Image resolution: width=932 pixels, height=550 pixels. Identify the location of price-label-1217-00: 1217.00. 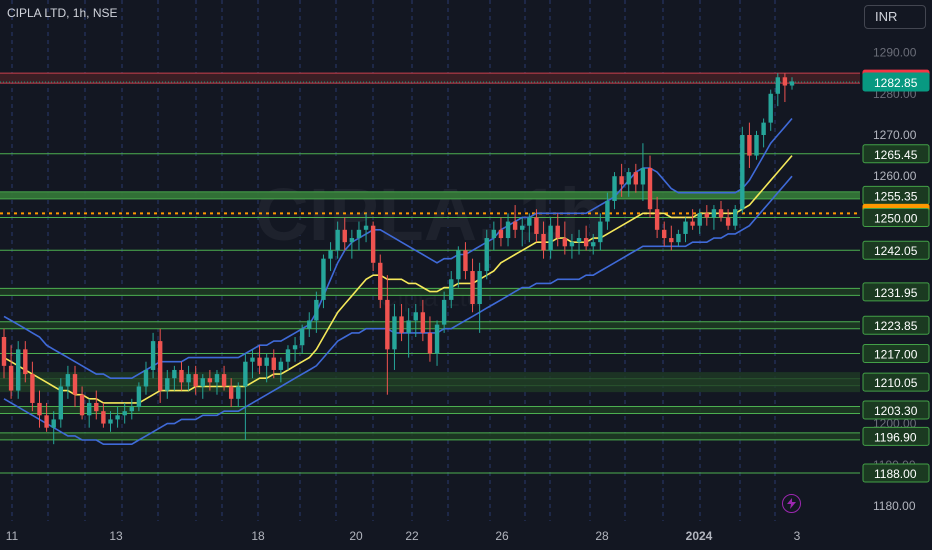
(896, 354).